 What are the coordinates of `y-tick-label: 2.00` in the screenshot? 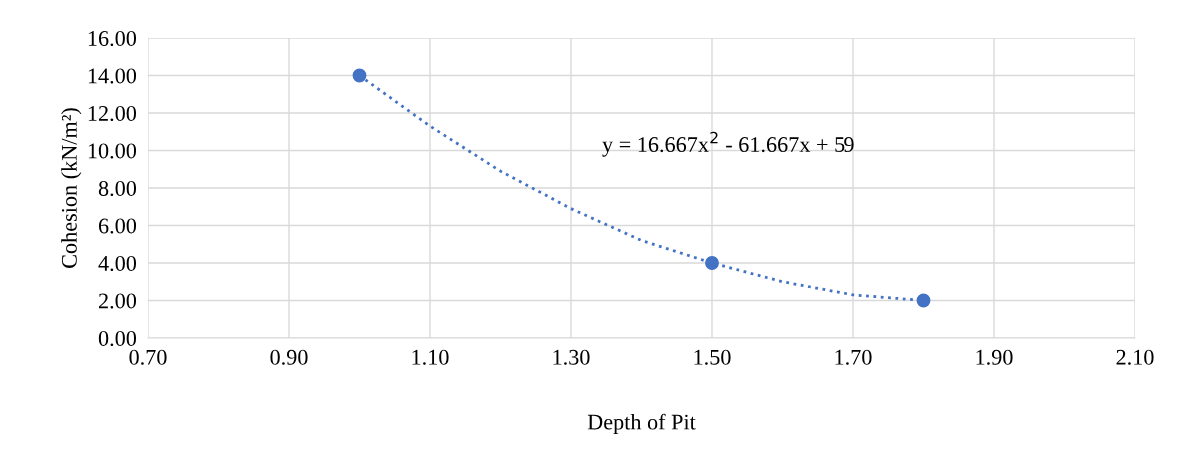 It's located at (117, 301).